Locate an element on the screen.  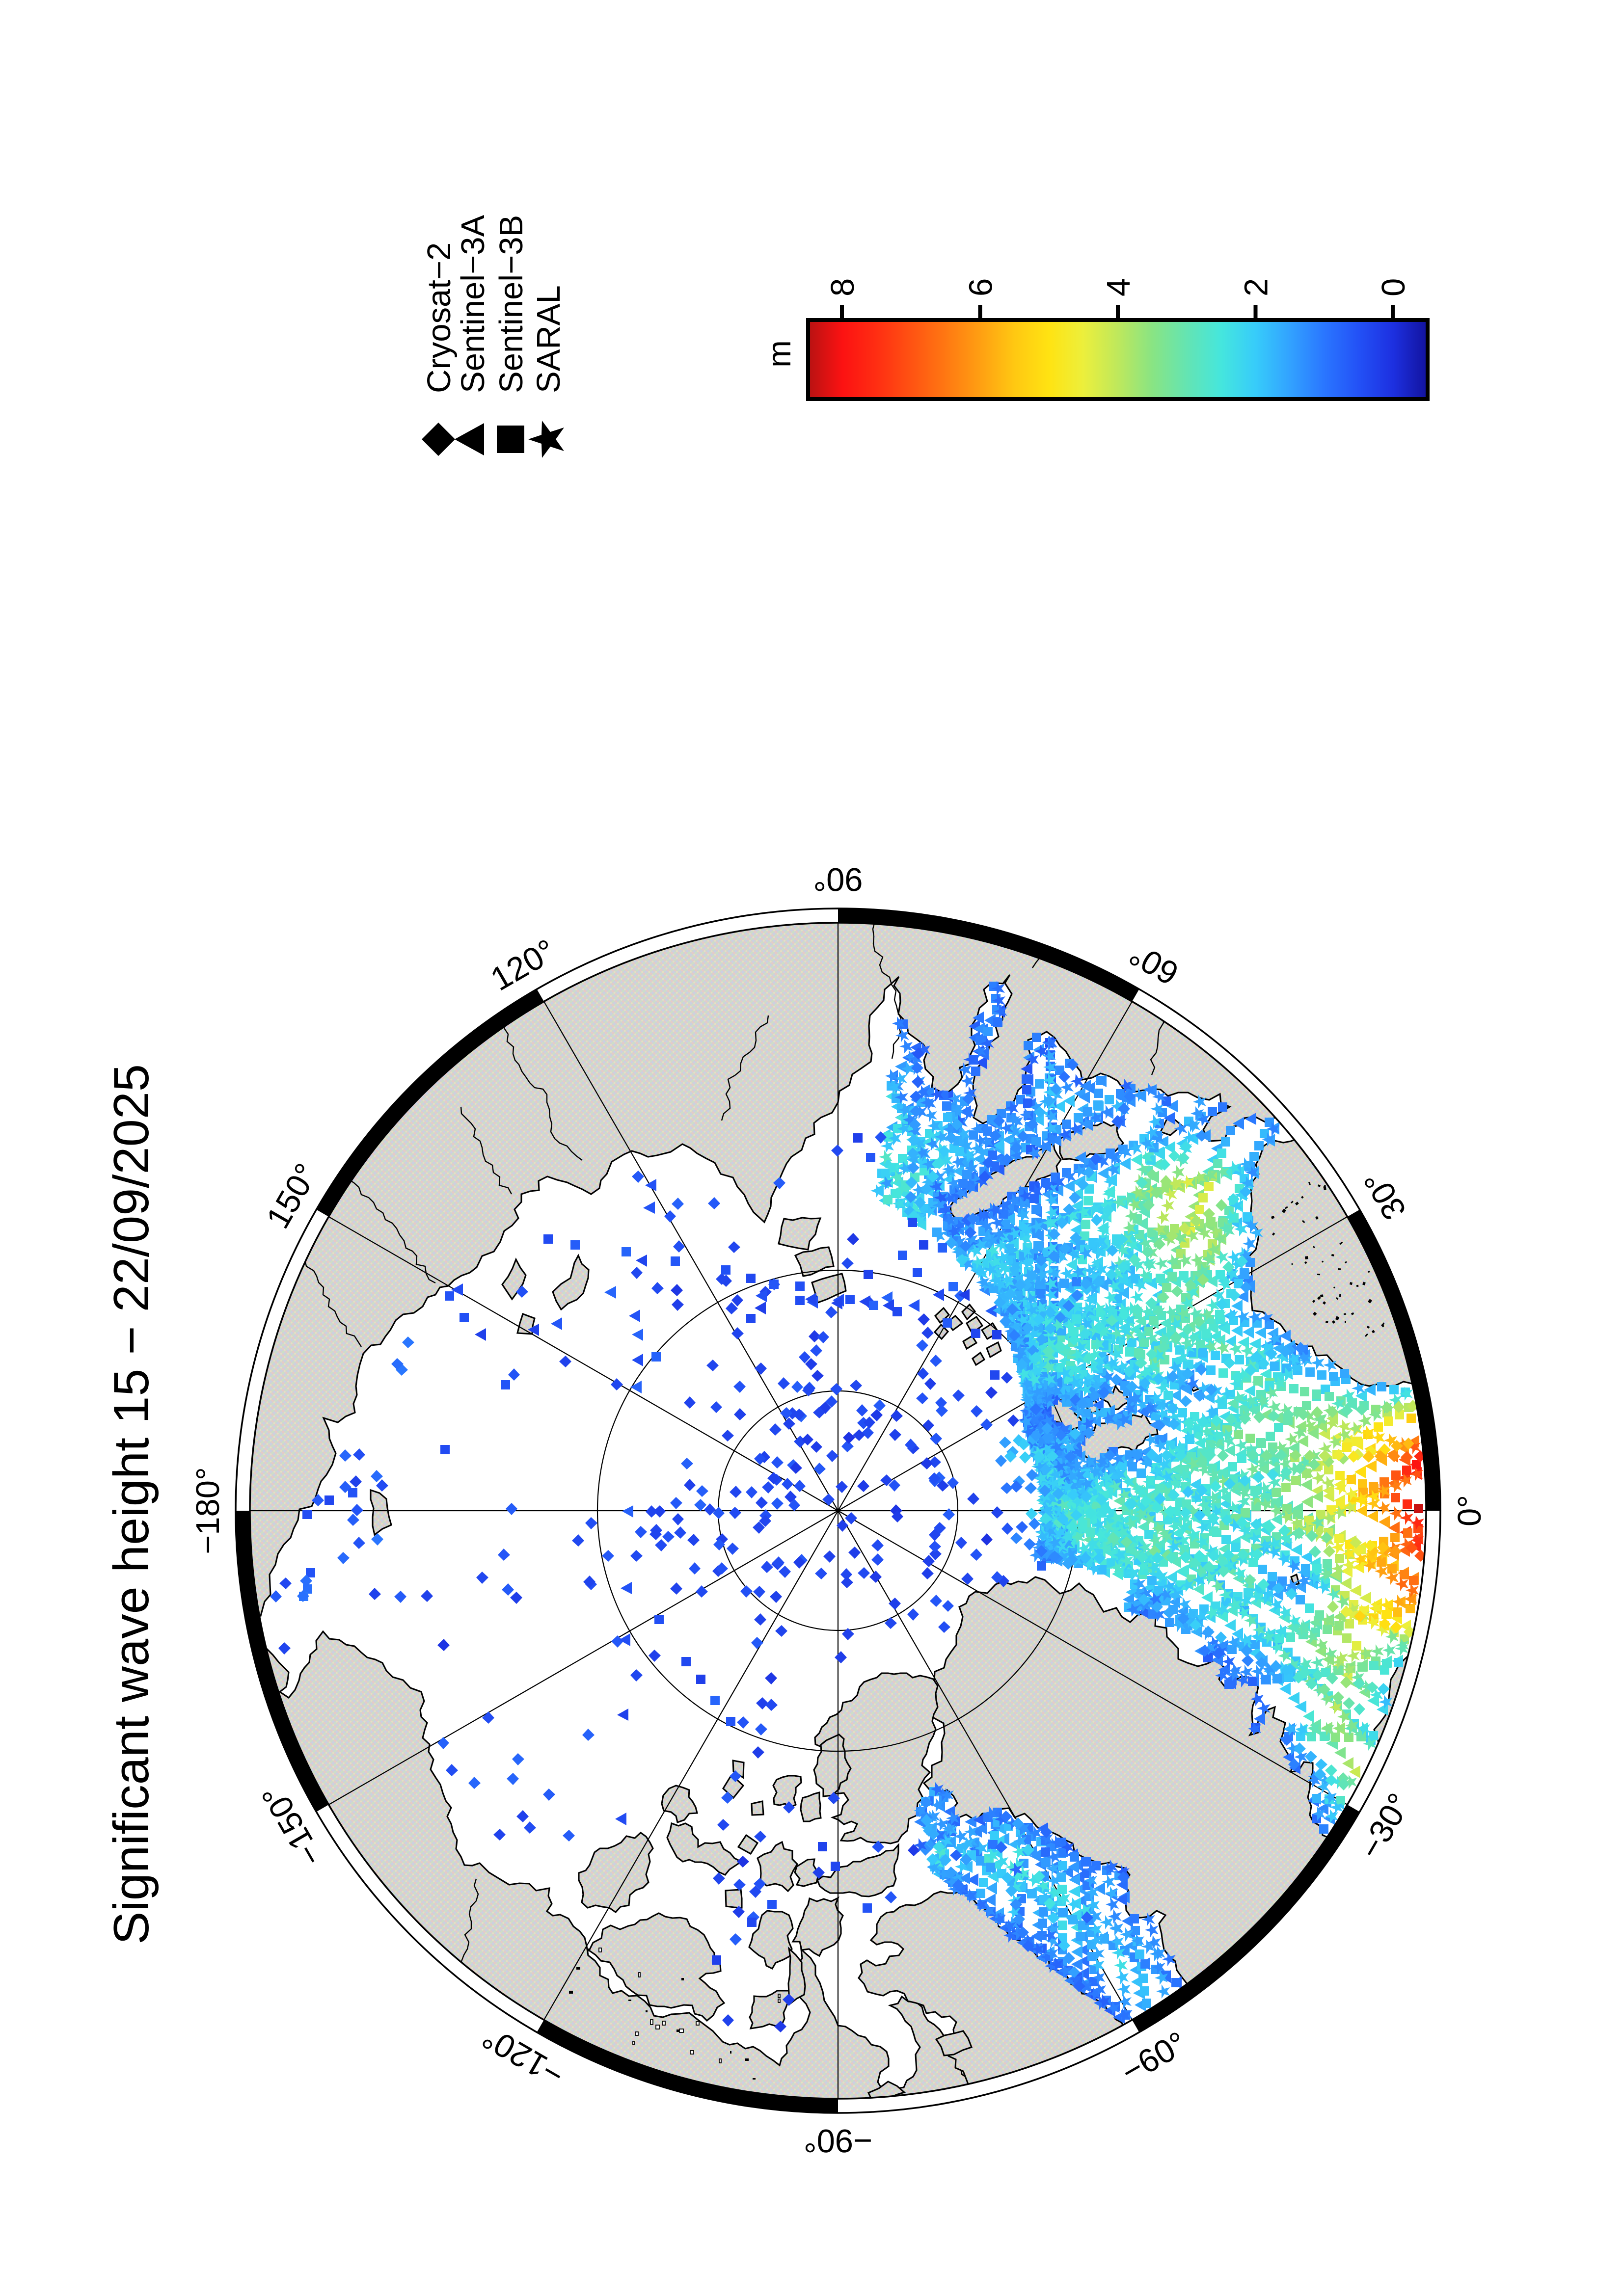
svg-text: Sentinel−3B is located at coordinates (511, 304).